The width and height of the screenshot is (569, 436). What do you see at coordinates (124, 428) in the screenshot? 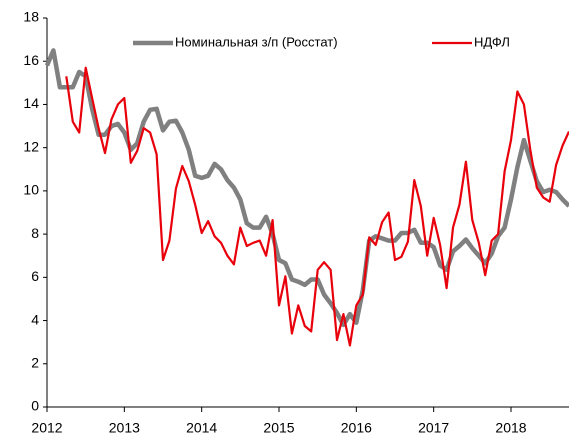
I see `x-tick-label: 2013` at bounding box center [124, 428].